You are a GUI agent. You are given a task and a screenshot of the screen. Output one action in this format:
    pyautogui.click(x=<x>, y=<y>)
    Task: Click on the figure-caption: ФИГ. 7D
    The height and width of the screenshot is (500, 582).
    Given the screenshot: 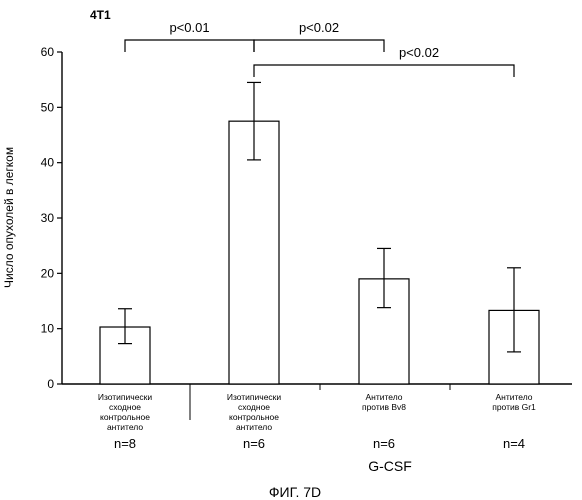 What is the action you would take?
    pyautogui.click(x=295, y=492)
    